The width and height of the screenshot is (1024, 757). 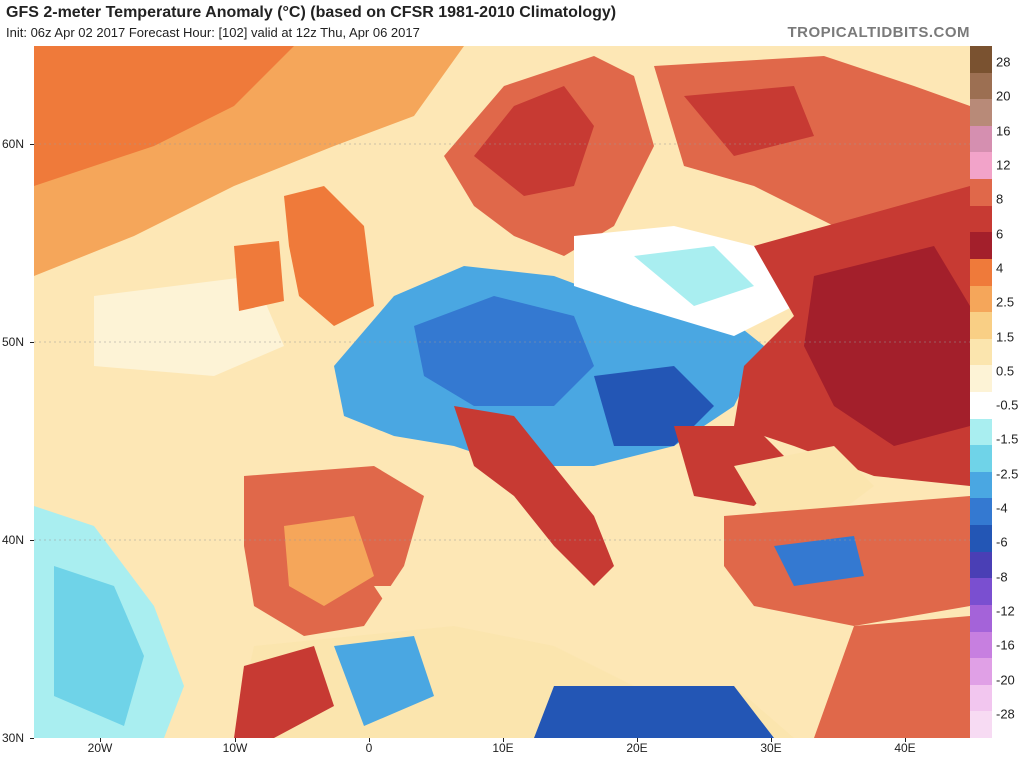 What do you see at coordinates (1005, 714) in the screenshot?
I see `colorbar-label: -28` at bounding box center [1005, 714].